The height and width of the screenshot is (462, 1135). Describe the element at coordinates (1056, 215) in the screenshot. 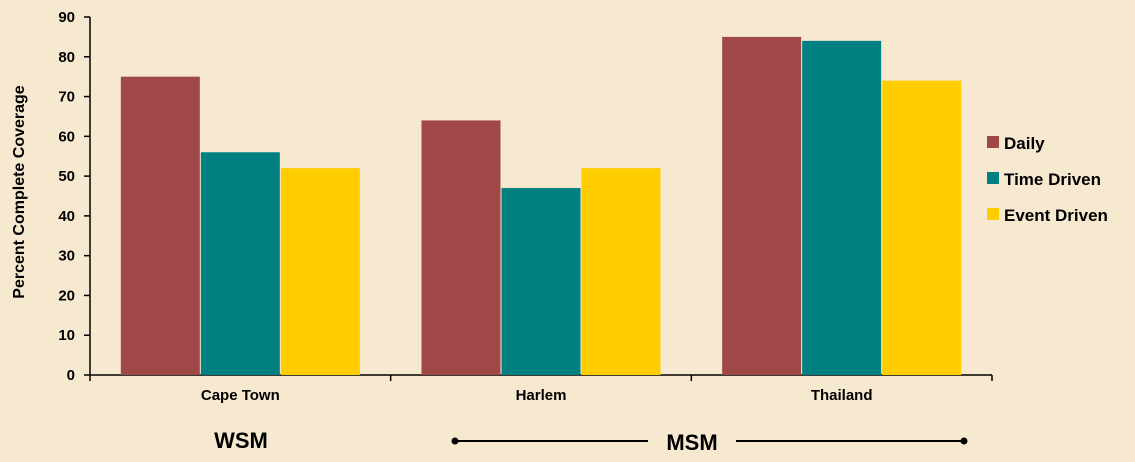

I see `legend-label: Event Driven` at that location.